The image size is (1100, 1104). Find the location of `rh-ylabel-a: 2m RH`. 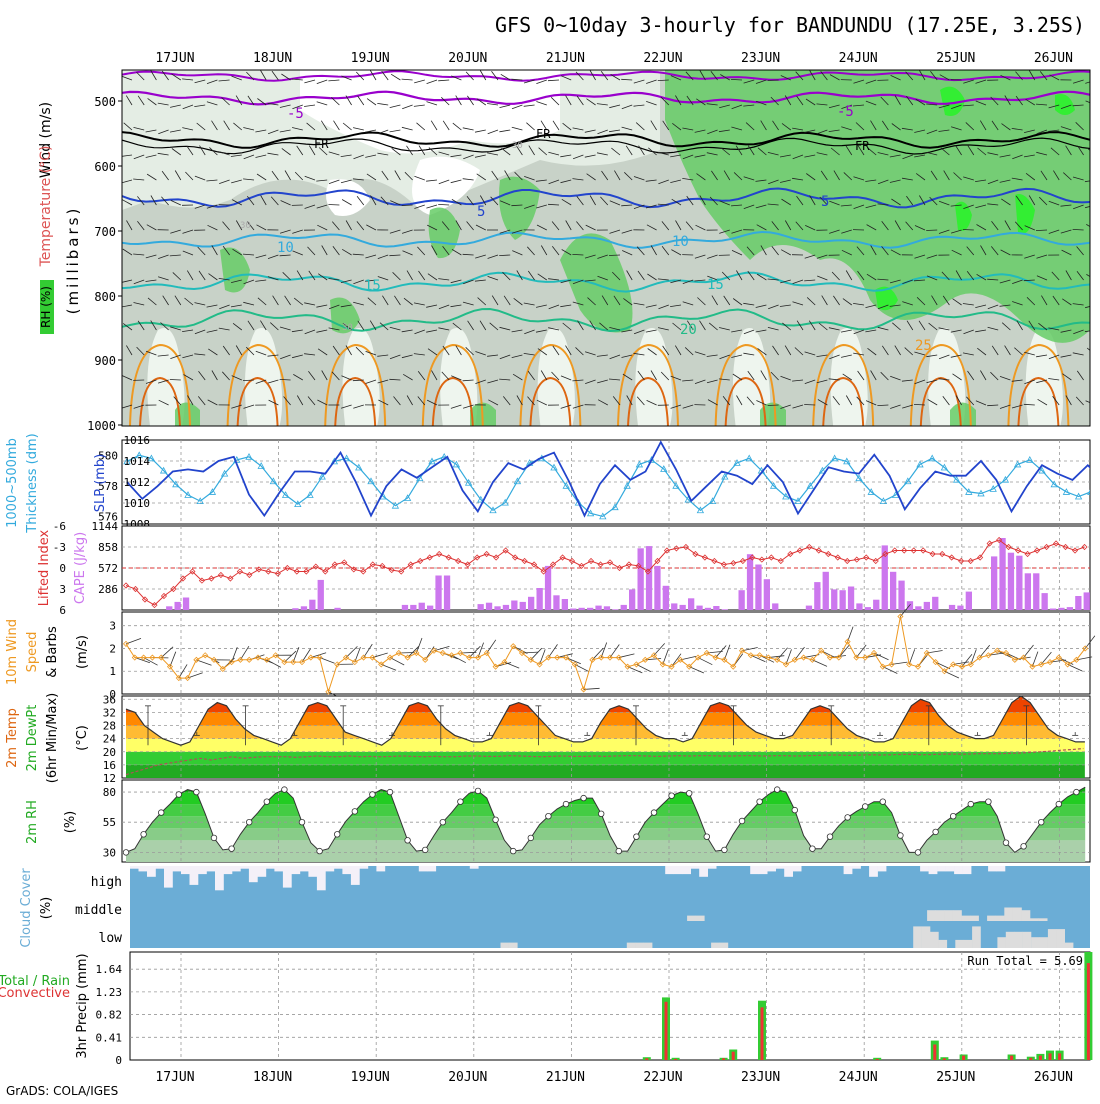

rh-ylabel-a: 2m RH is located at coordinates (32, 822).